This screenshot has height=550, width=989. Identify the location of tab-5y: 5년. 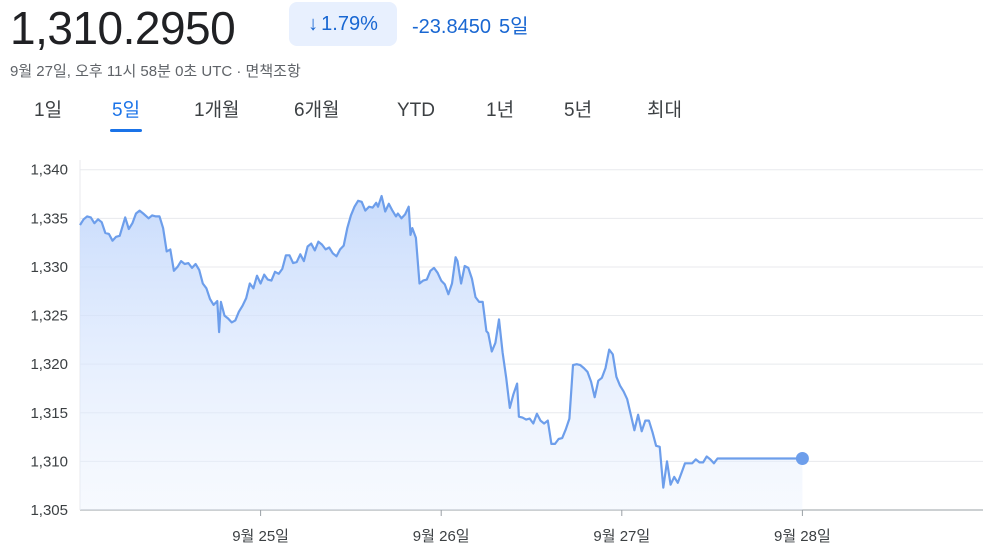
(578, 110).